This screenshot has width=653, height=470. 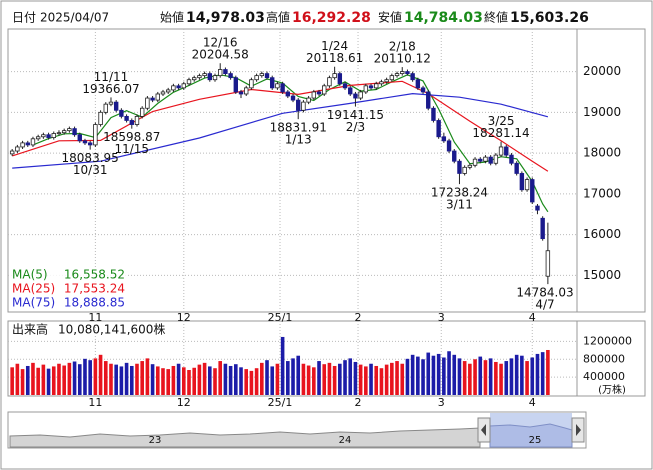 What do you see at coordinates (68, 288) in the screenshot?
I see `legend-box` at bounding box center [68, 288].